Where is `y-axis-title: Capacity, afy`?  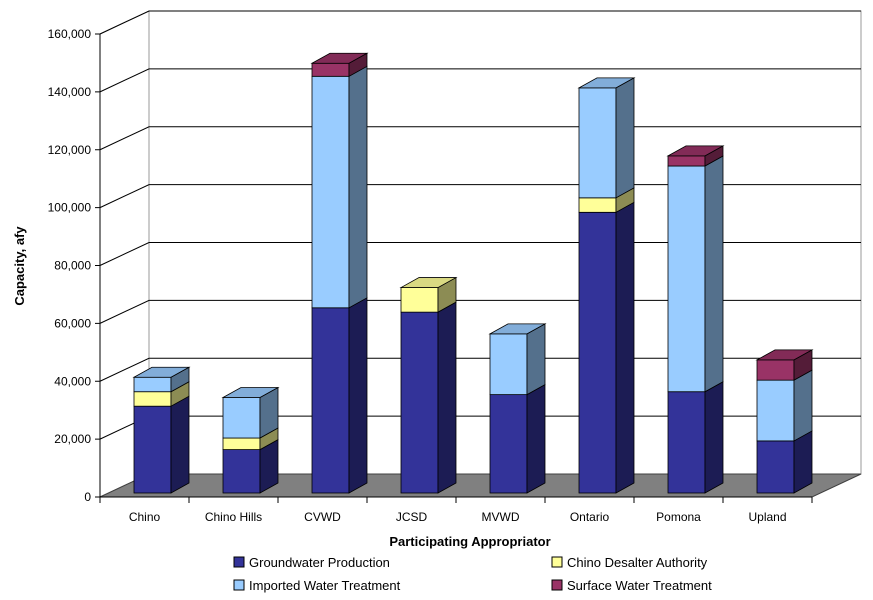 y-axis-title: Capacity, afy is located at coordinates (19, 266).